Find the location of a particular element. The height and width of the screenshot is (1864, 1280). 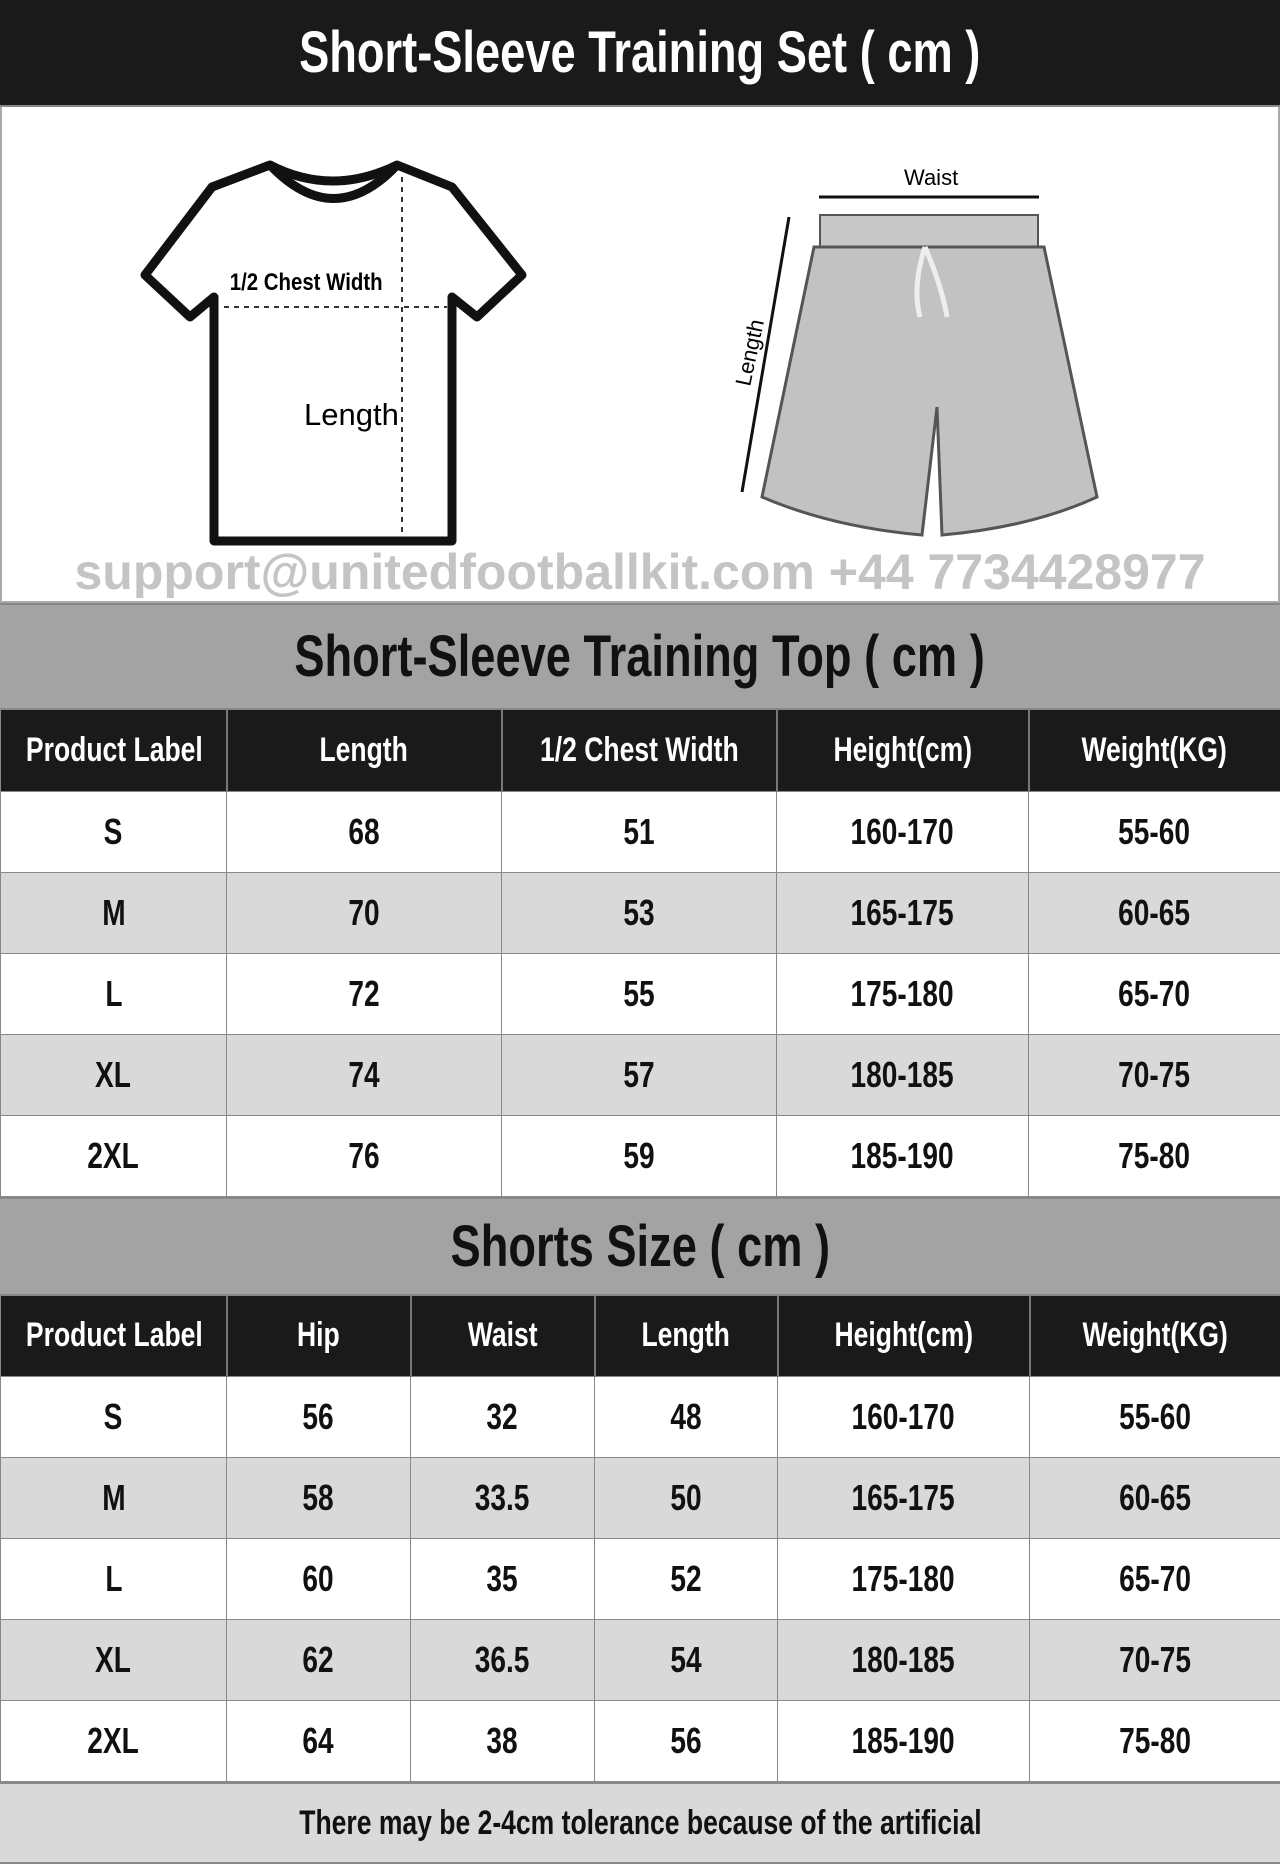

table-cell: 64 is located at coordinates (319, 1741).